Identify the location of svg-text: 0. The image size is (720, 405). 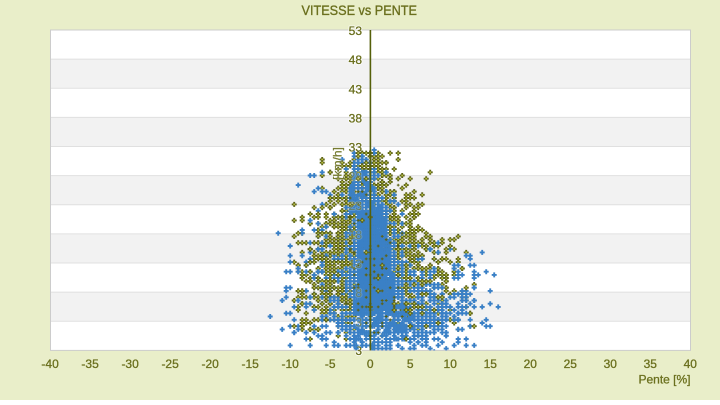
(370, 364).